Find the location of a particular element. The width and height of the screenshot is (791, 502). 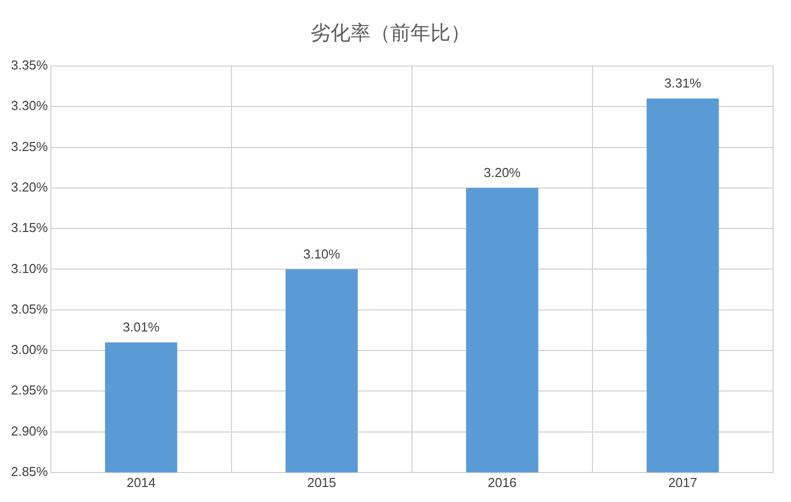

y-tick-label: 3.05% is located at coordinates (29, 308).